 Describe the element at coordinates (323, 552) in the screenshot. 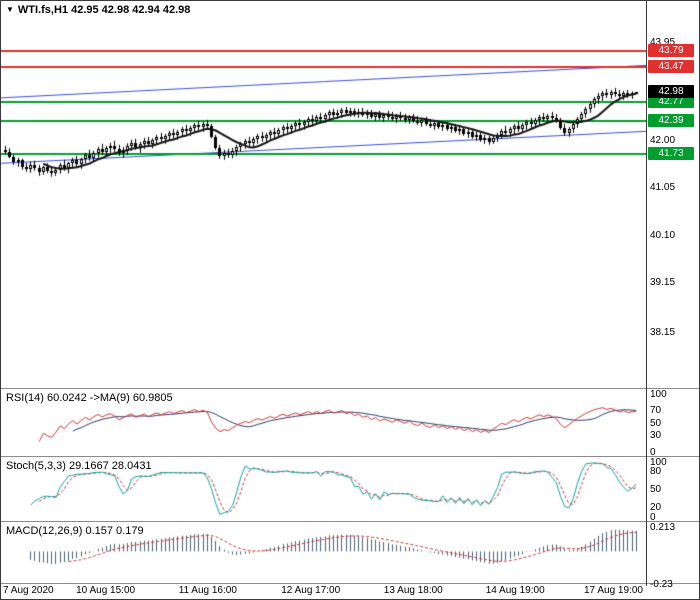

I see `macd-canvas` at that location.